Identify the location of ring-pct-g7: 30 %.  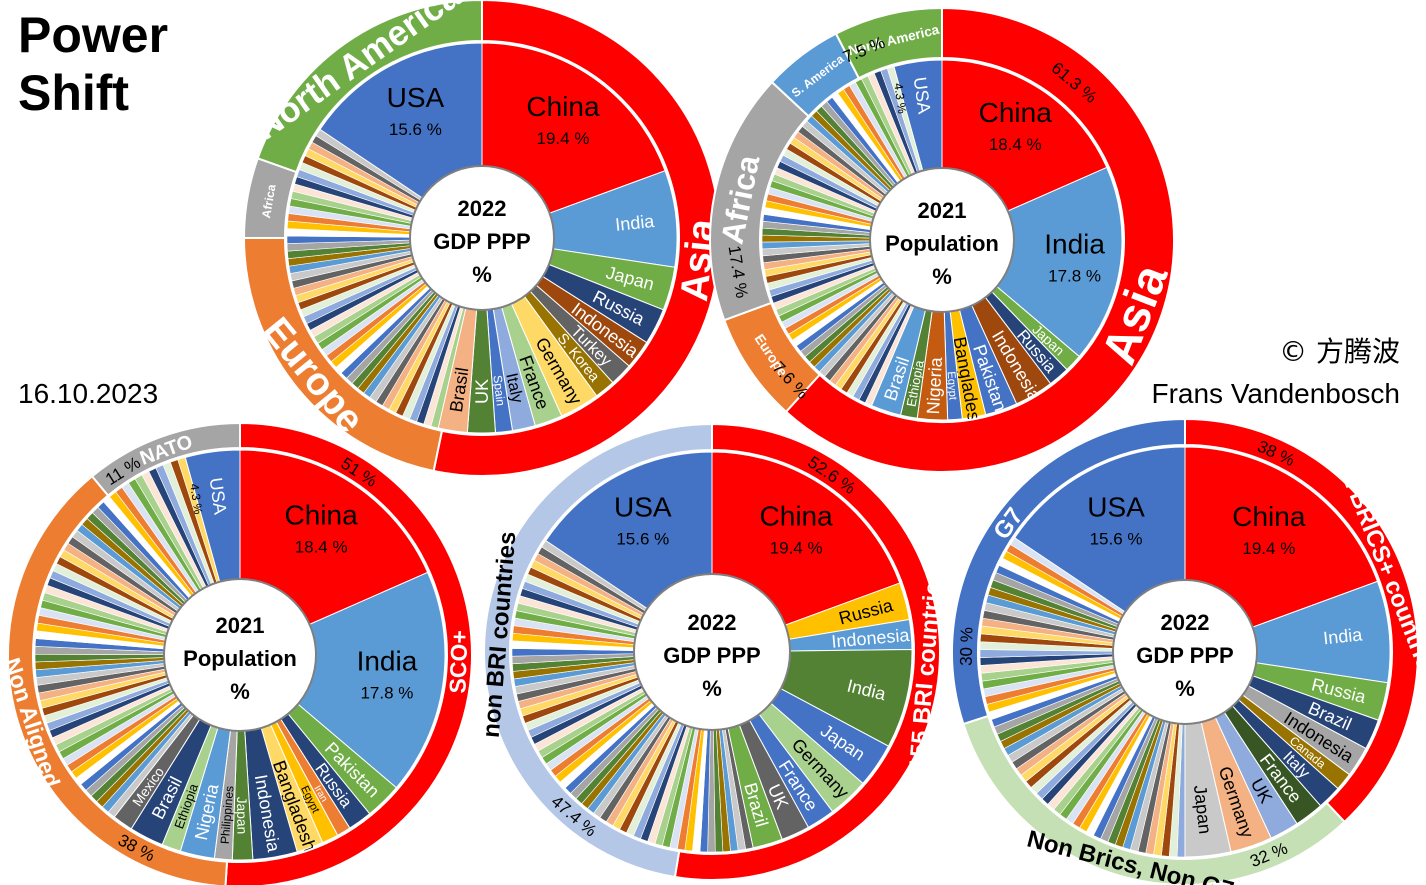
(967, 646).